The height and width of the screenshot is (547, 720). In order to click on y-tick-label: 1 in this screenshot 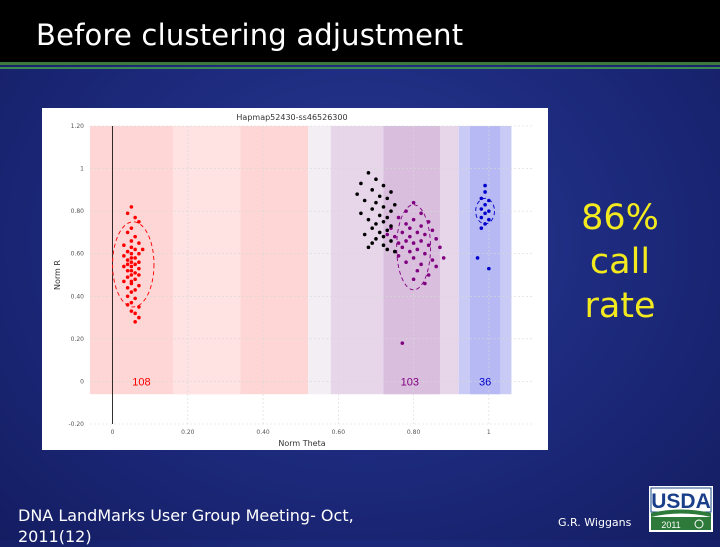, I will do `click(82, 169)`.